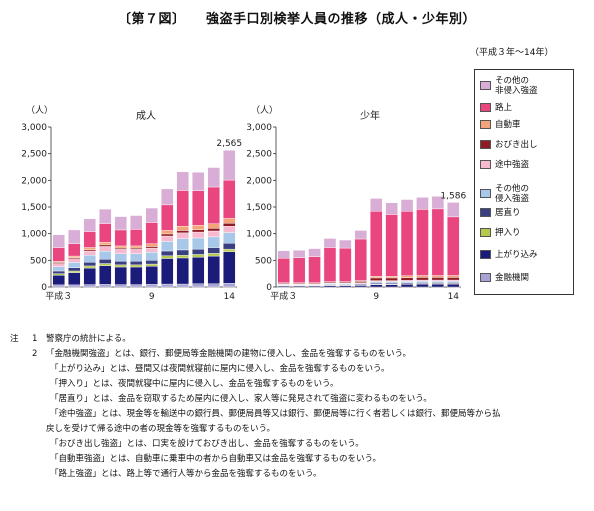 The width and height of the screenshot is (594, 511). Describe the element at coordinates (508, 233) in the screenshot. I see `legend-label: 押入り` at that location.